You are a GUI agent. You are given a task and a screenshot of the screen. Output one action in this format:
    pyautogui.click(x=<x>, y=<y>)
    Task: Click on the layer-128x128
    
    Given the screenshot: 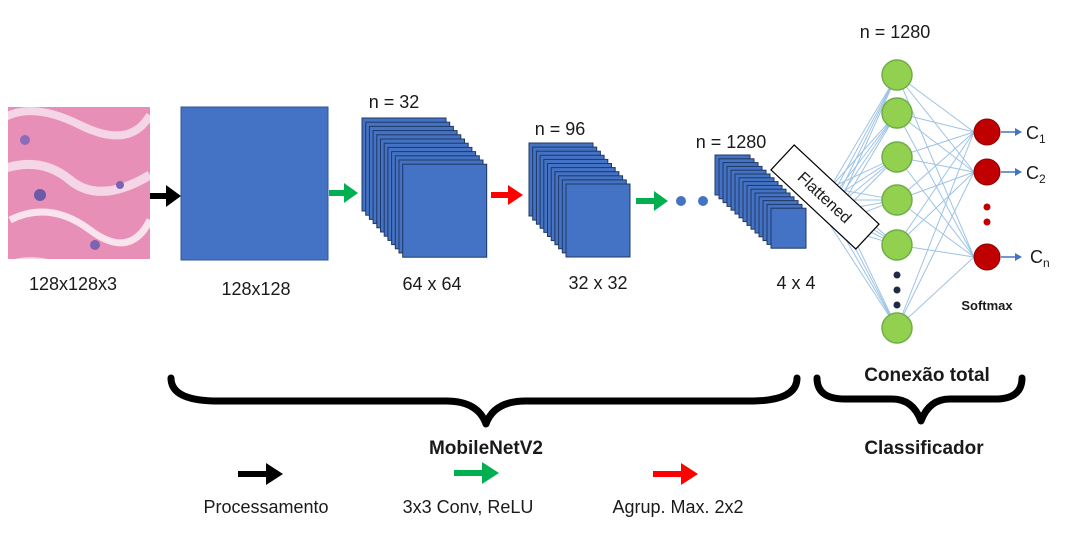 What is the action you would take?
    pyautogui.click(x=254, y=183)
    